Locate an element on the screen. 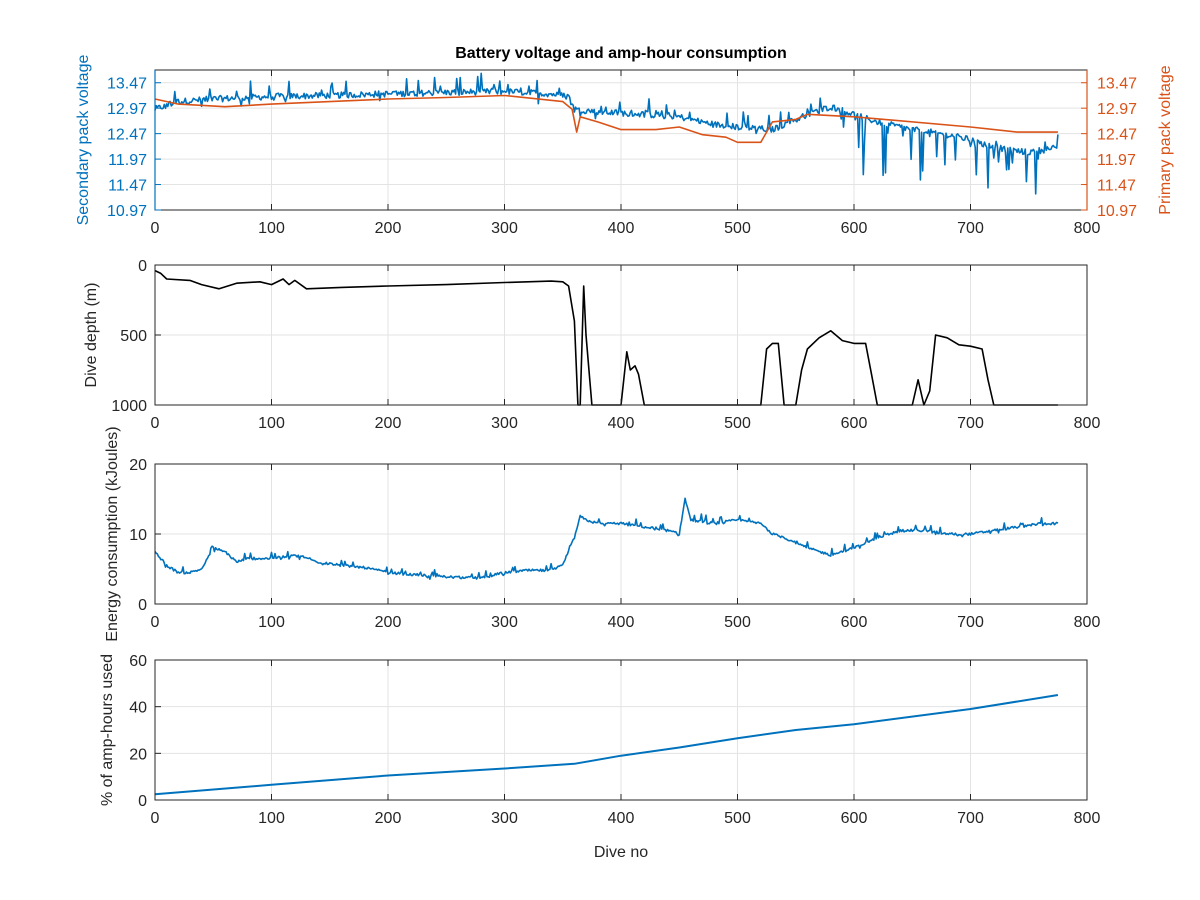  y-axis-label: Energy consumption (kJoules) is located at coordinates (112, 533).